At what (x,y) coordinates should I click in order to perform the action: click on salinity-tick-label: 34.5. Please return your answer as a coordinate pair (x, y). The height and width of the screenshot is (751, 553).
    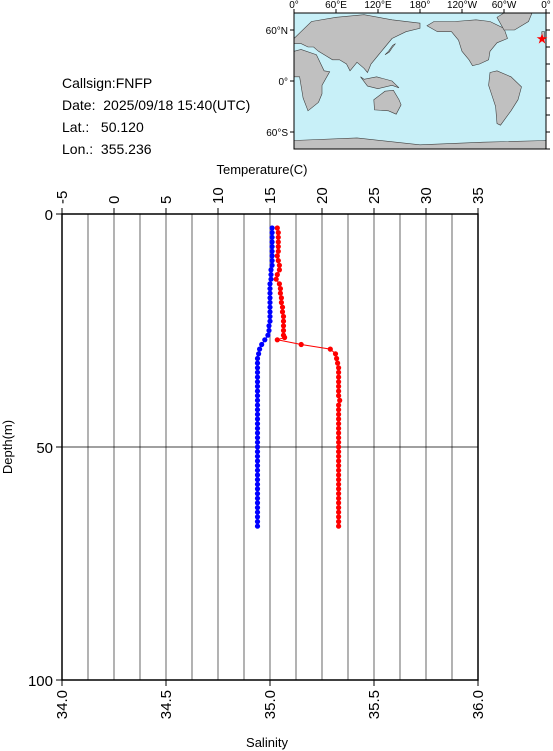
    Looking at the image, I should click on (166, 704).